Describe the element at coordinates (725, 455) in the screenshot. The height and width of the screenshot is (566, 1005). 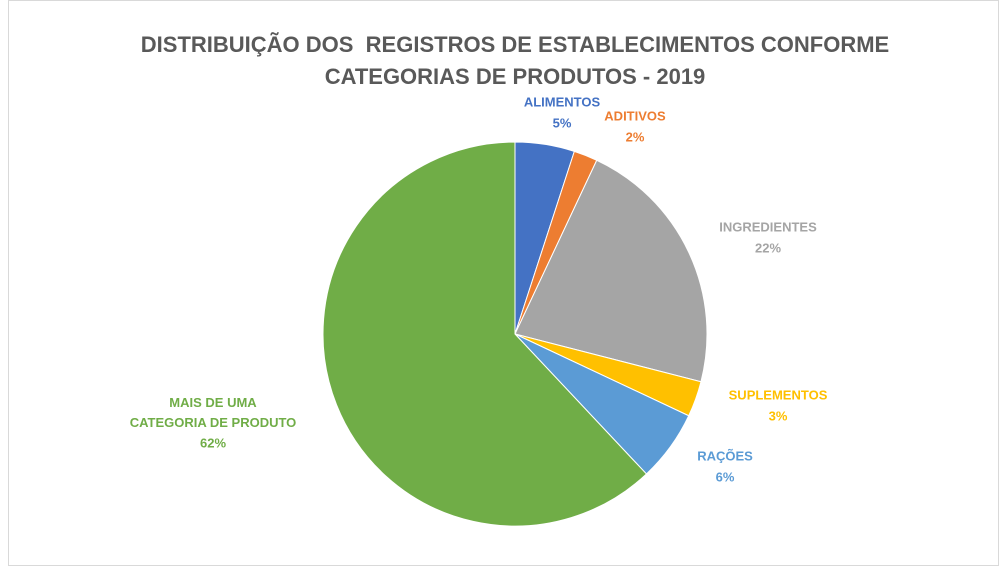
I see `slice-label: RAÇÕES` at that location.